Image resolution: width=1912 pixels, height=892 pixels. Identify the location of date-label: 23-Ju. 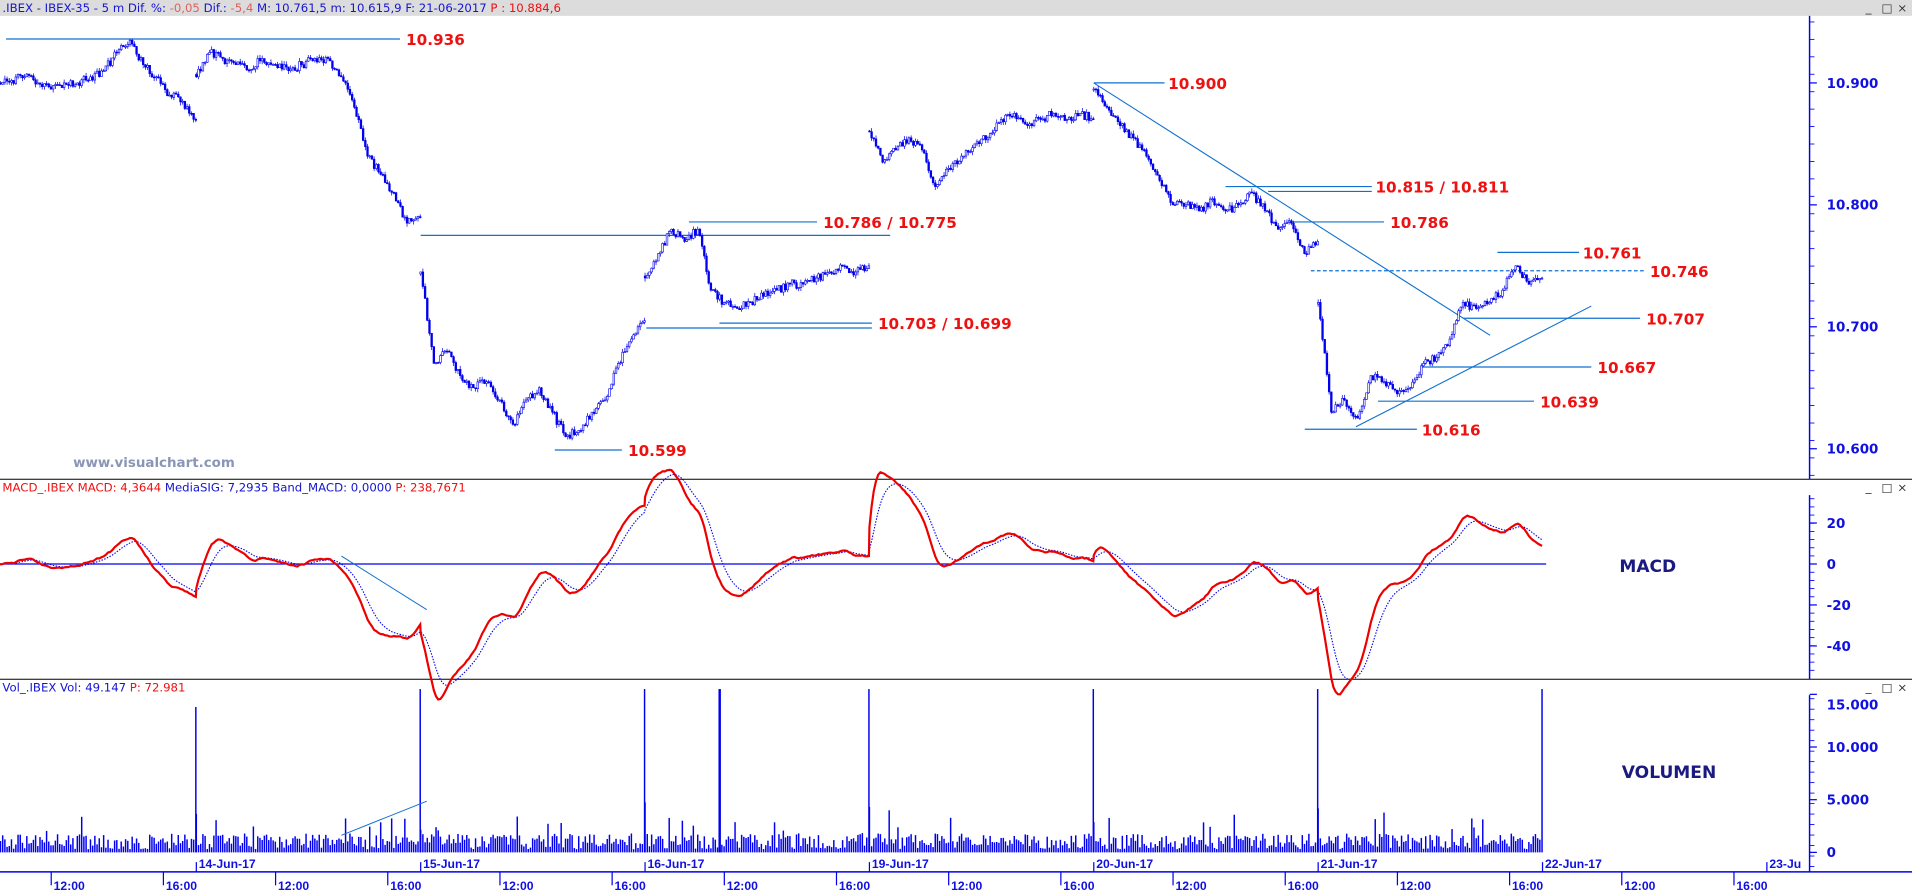
(1785, 864).